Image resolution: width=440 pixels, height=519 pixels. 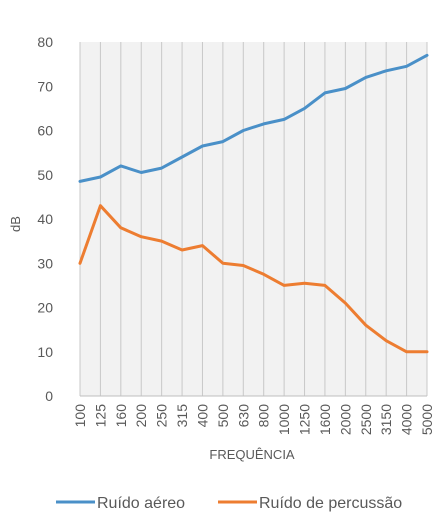 What do you see at coordinates (243, 416) in the screenshot?
I see `x-tick-label: 630` at bounding box center [243, 416].